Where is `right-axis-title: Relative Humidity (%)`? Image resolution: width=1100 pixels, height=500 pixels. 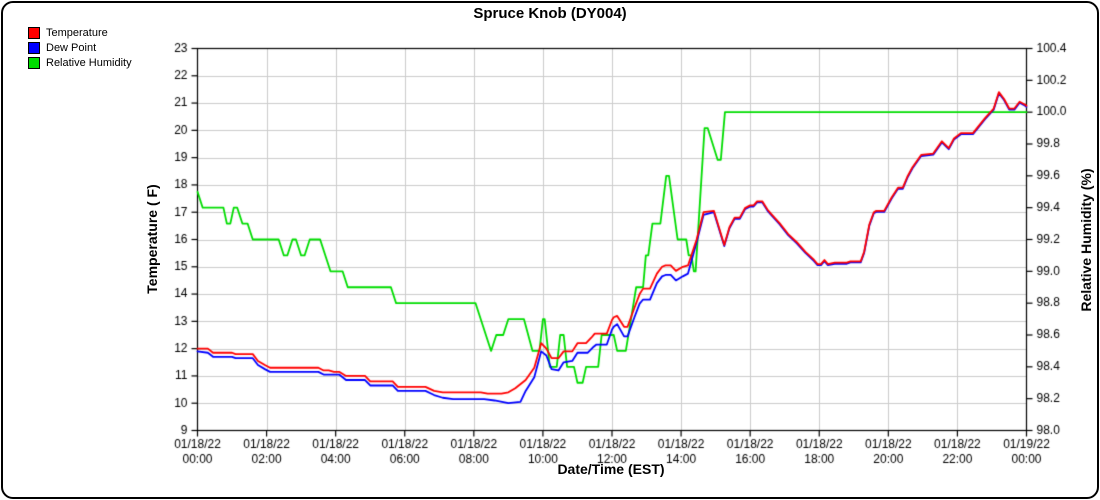
right-axis-title: Relative Humidity (%) is located at coordinates (1086, 240).